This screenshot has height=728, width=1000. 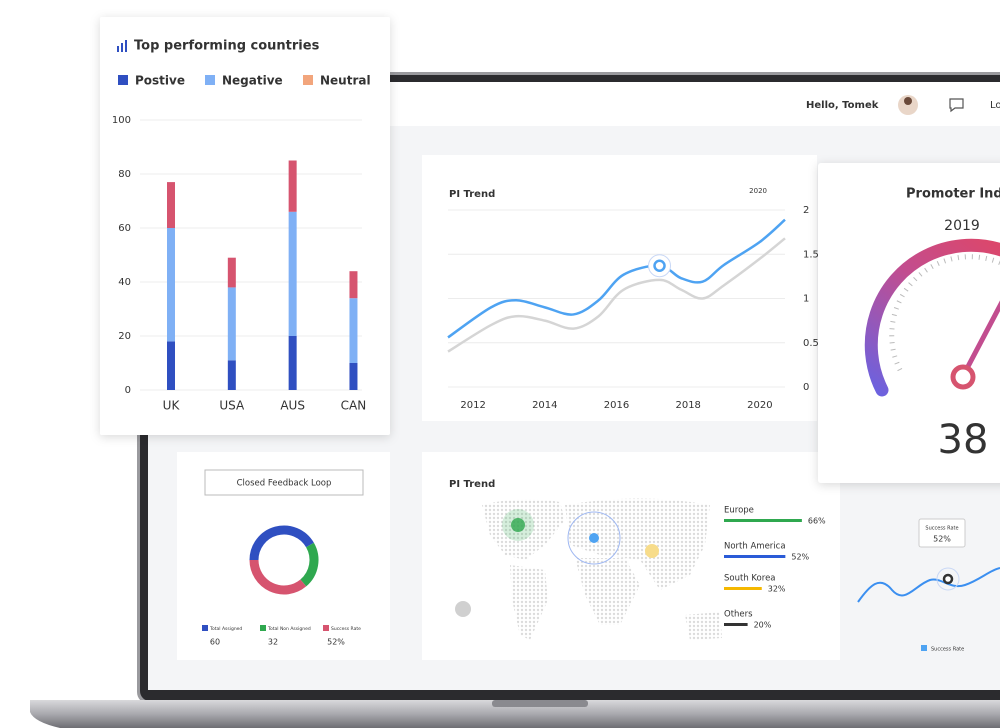 What do you see at coordinates (980, 339) in the screenshot?
I see `gauge-needle` at bounding box center [980, 339].